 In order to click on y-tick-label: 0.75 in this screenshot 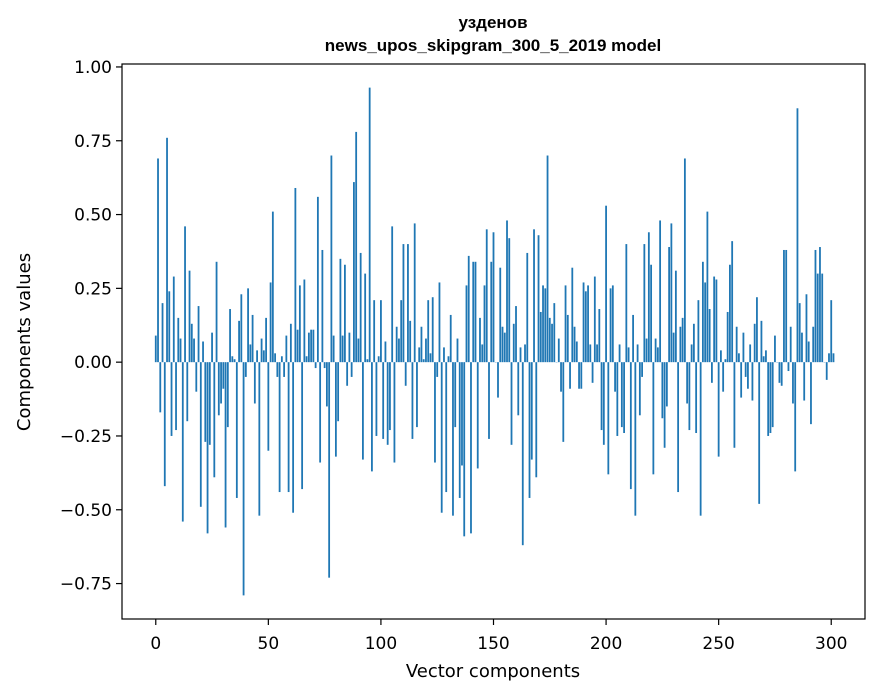, I will do `click(93, 142)`.